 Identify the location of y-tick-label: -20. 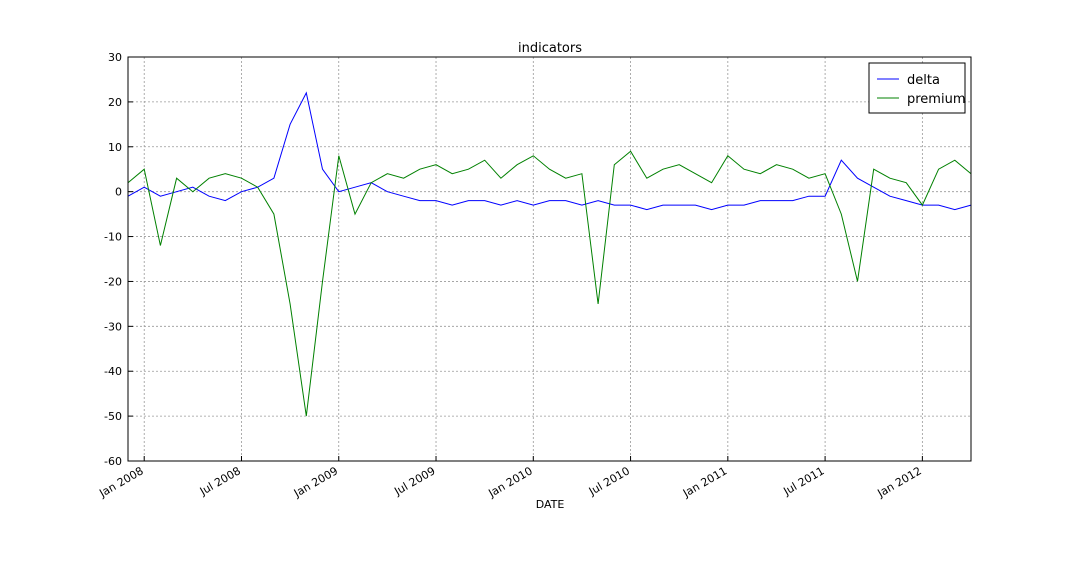
(113, 281).